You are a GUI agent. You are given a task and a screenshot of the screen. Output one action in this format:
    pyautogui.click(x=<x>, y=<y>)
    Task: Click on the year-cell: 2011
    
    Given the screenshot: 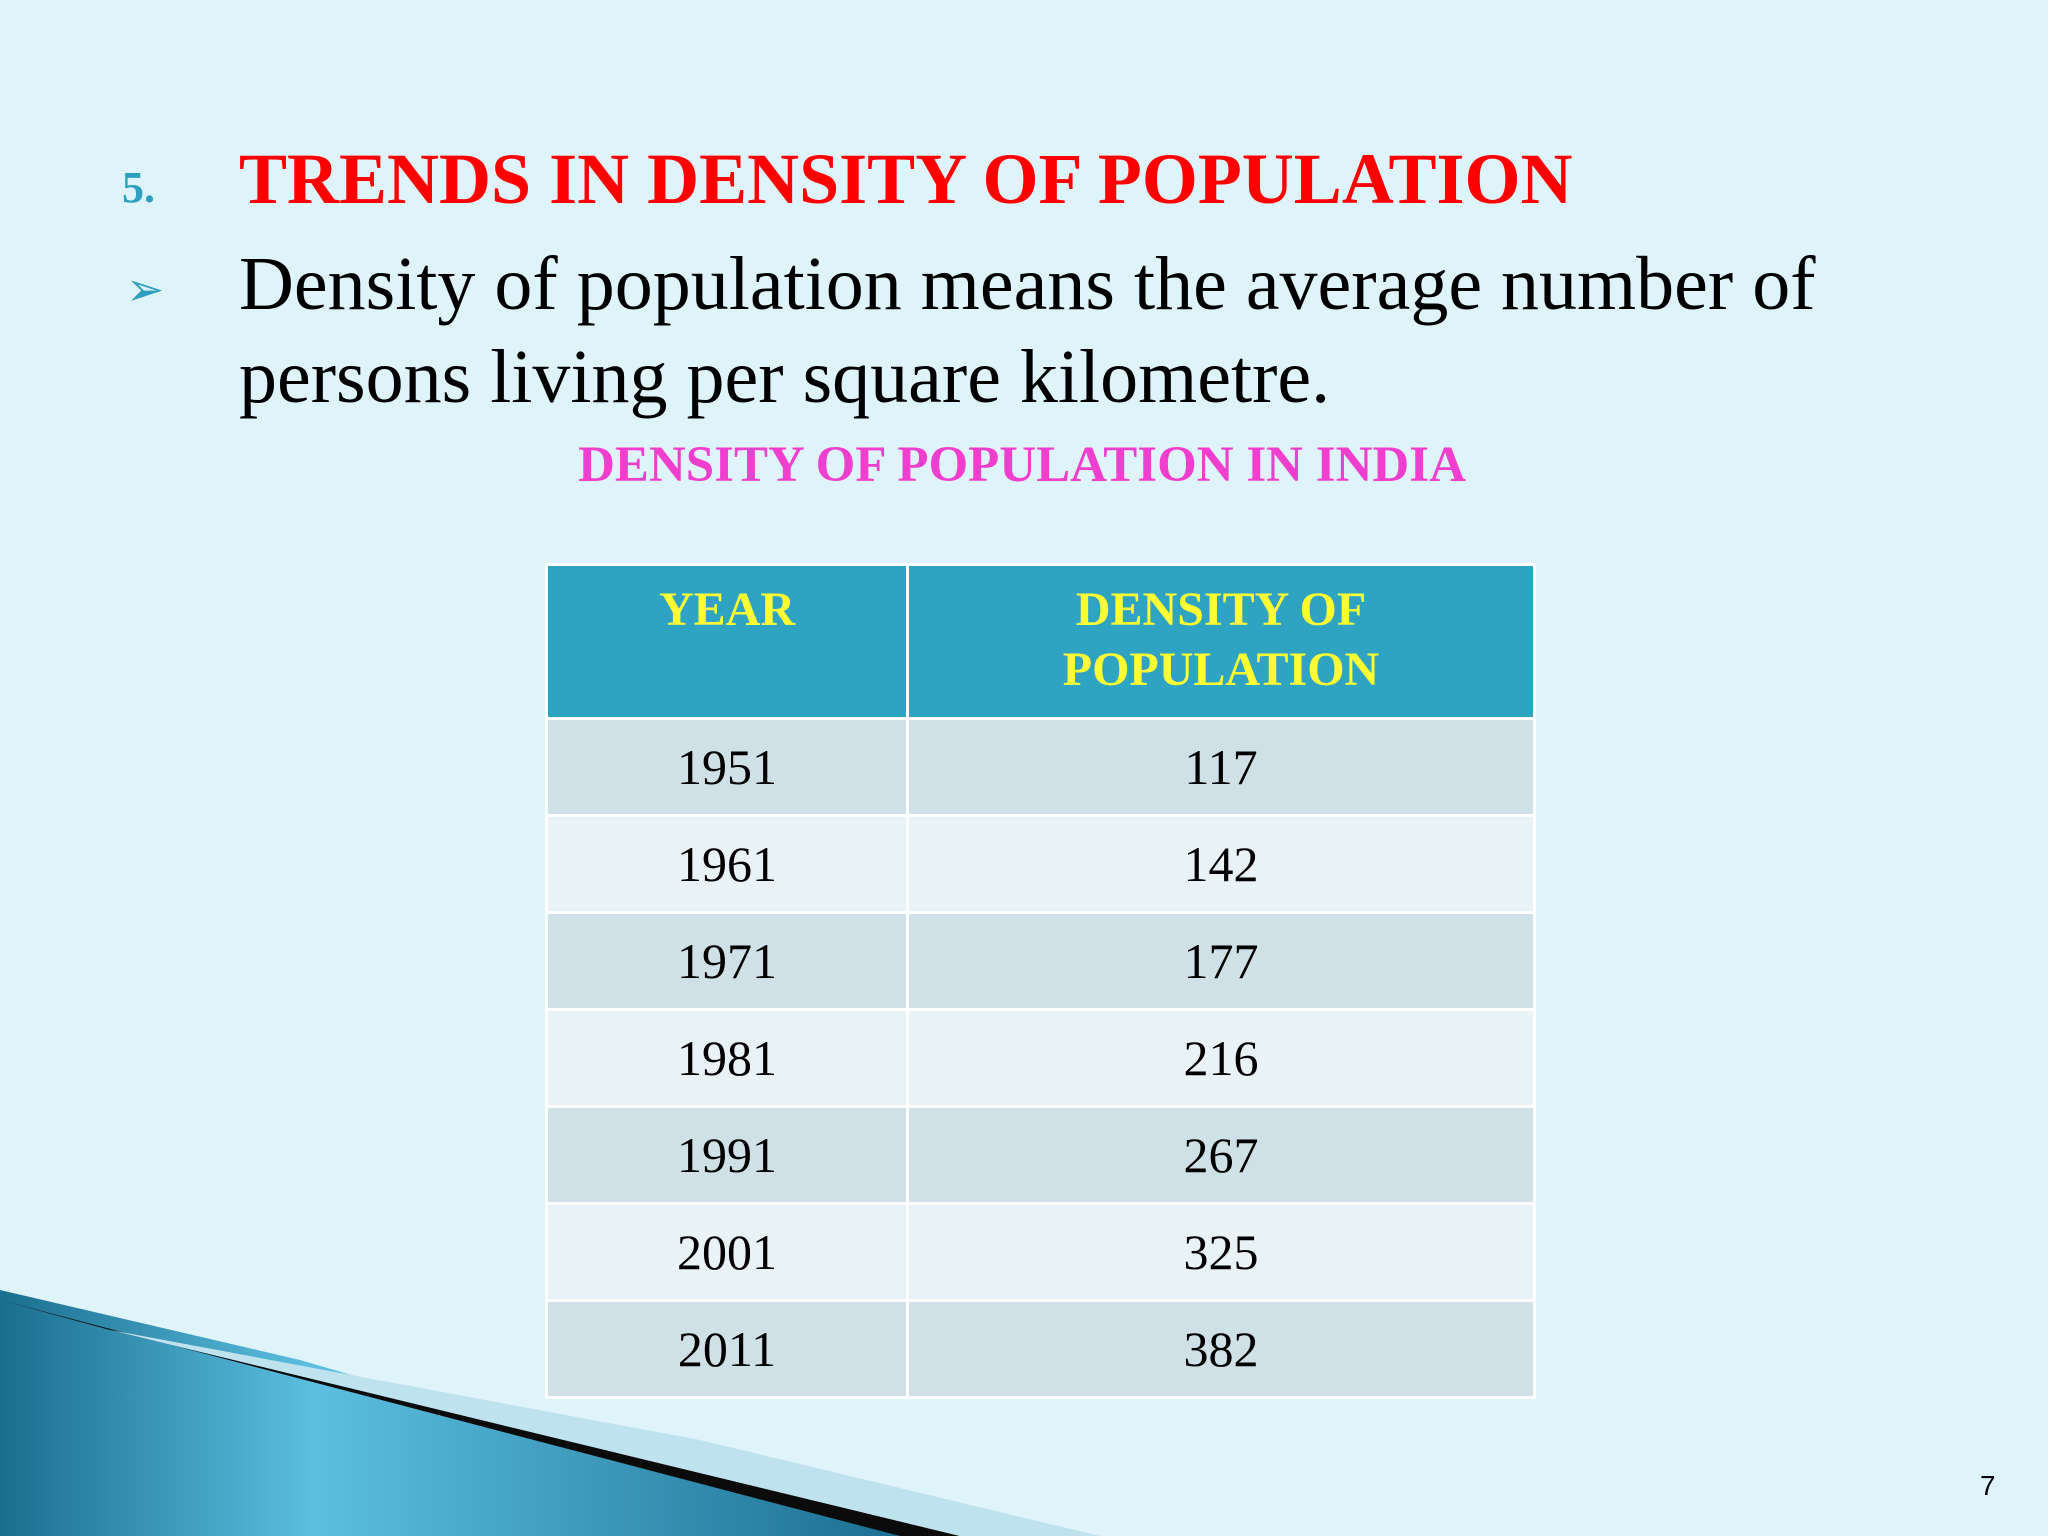 What is the action you would take?
    pyautogui.click(x=727, y=1349)
    